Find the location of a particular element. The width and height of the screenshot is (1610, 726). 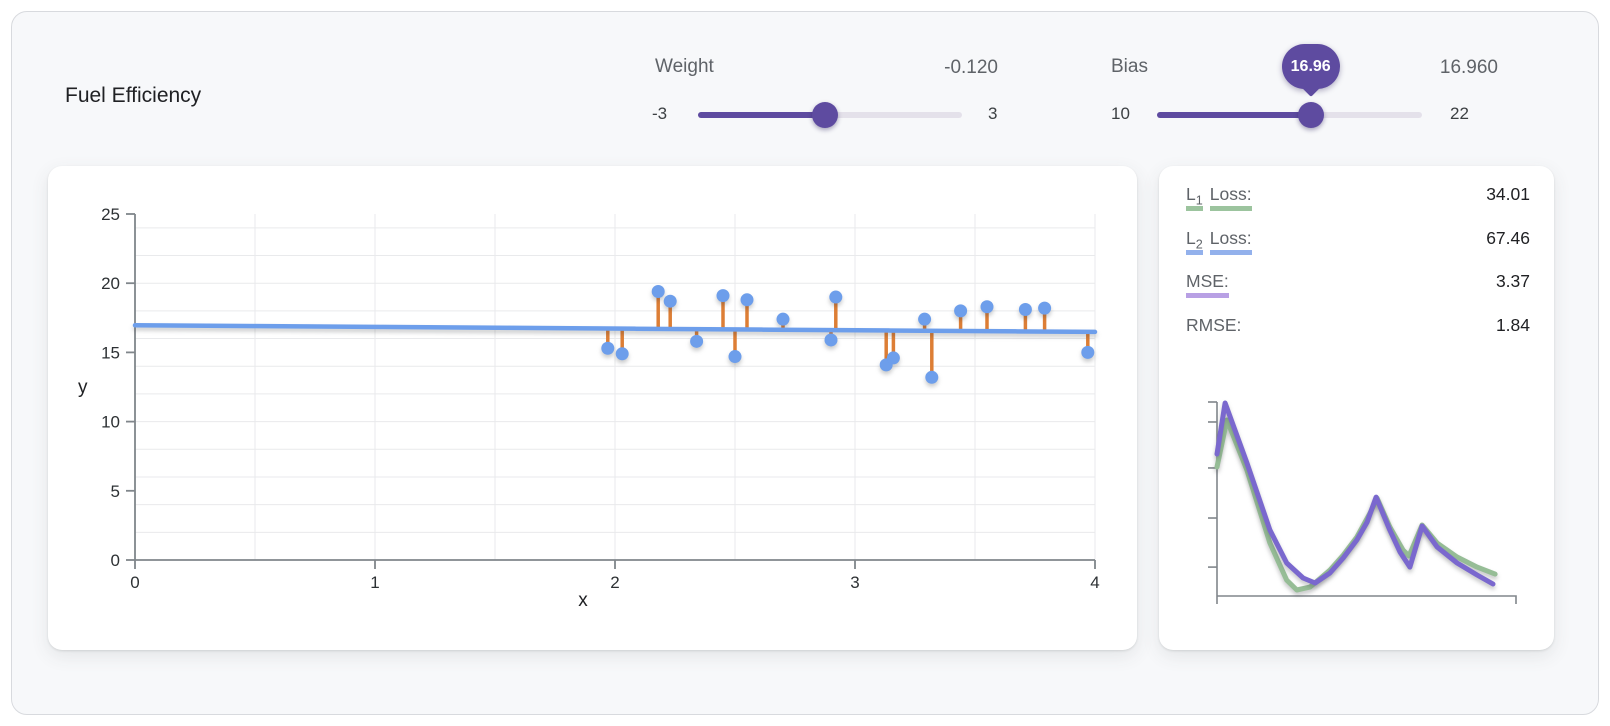

weight-min-label: -3 is located at coordinates (660, 113).